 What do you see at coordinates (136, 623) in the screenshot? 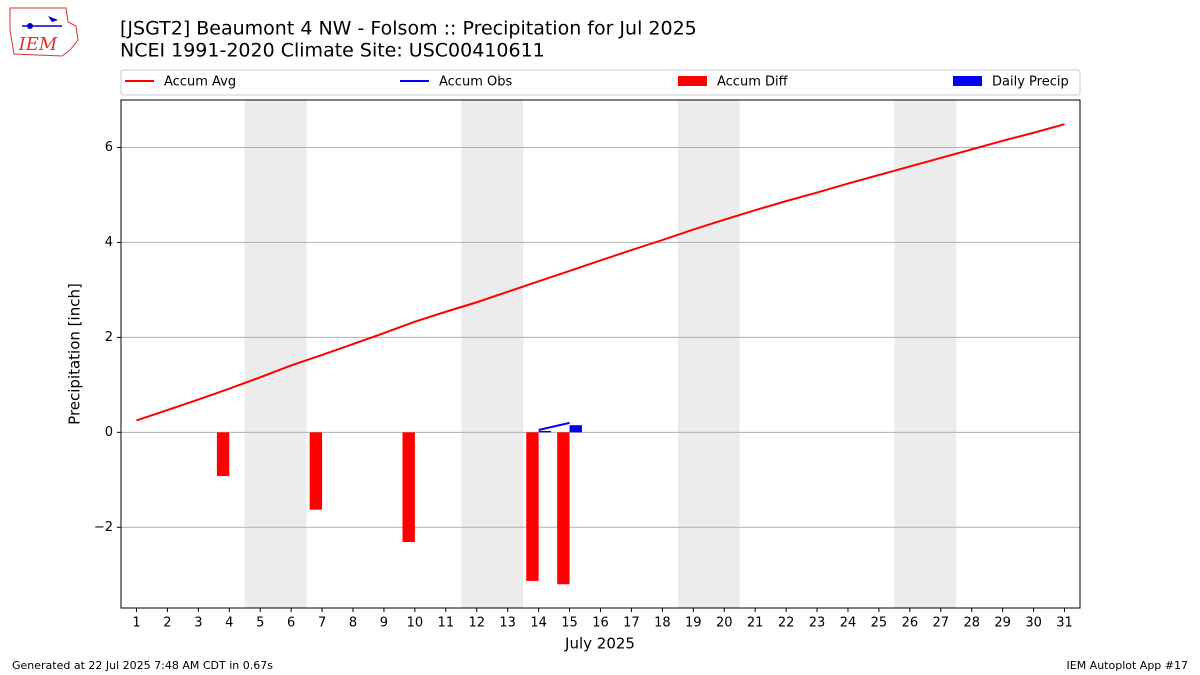
I see `x-tick-label: 1` at bounding box center [136, 623].